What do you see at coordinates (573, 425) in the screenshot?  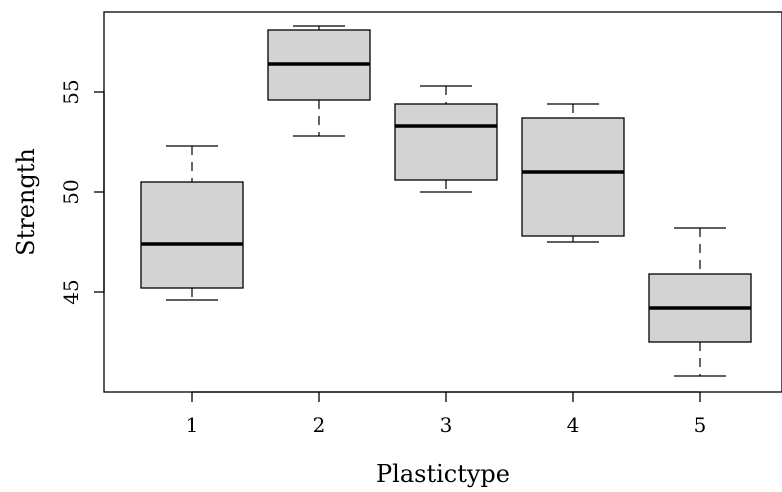 I see `x-tick-label: 4` at bounding box center [573, 425].